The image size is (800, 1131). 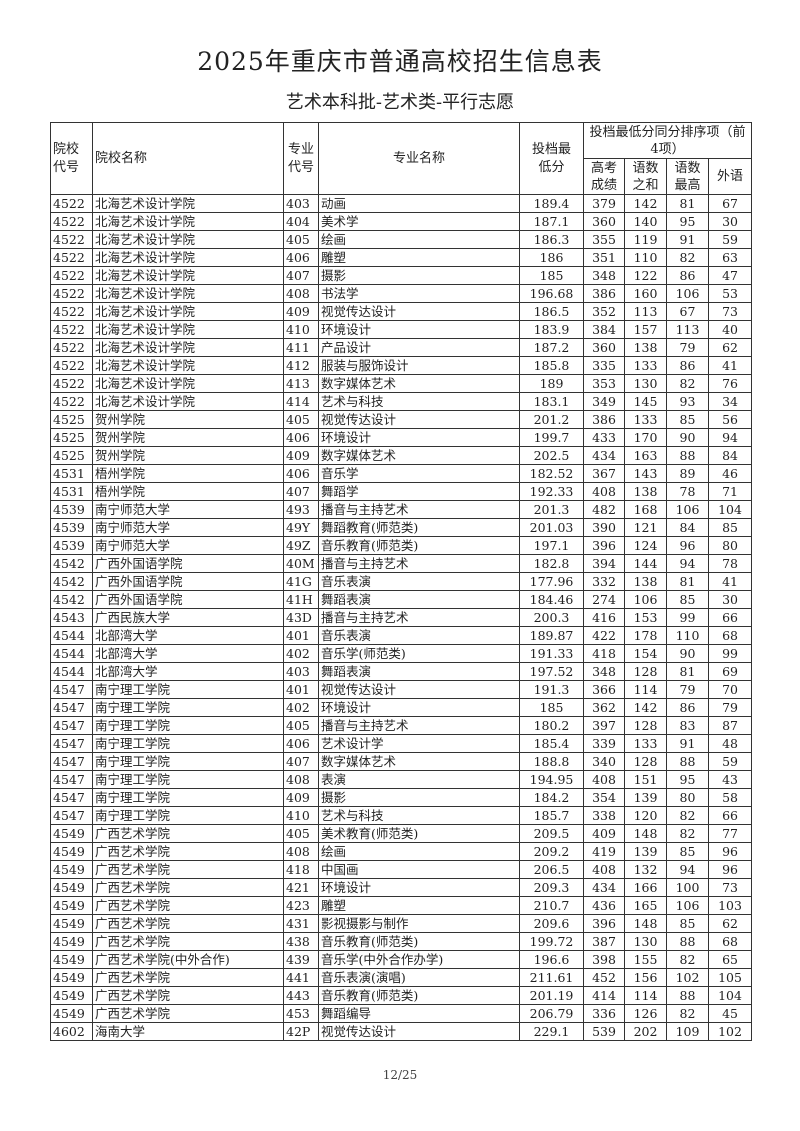 What do you see at coordinates (71, 653) in the screenshot?
I see `cell-school-code: 4544` at bounding box center [71, 653].